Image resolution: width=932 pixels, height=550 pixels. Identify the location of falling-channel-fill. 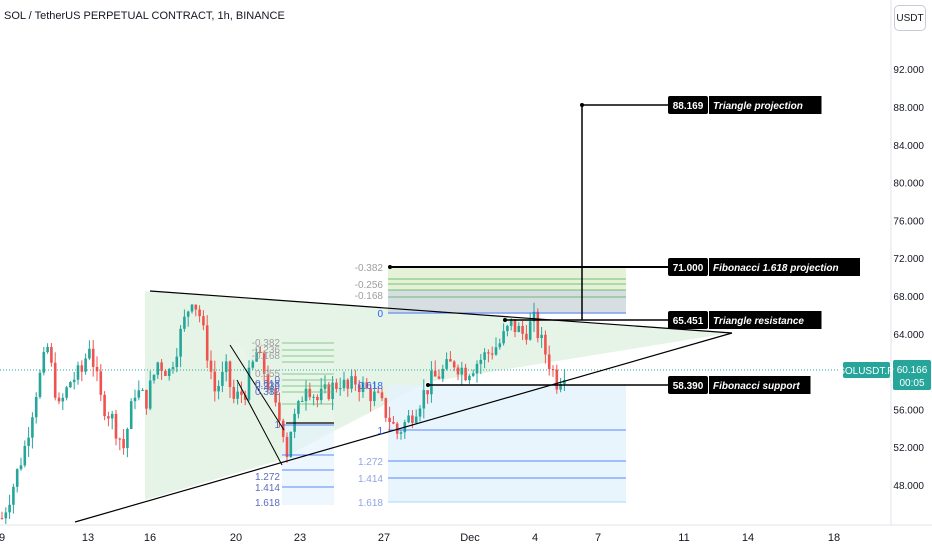
(260, 385).